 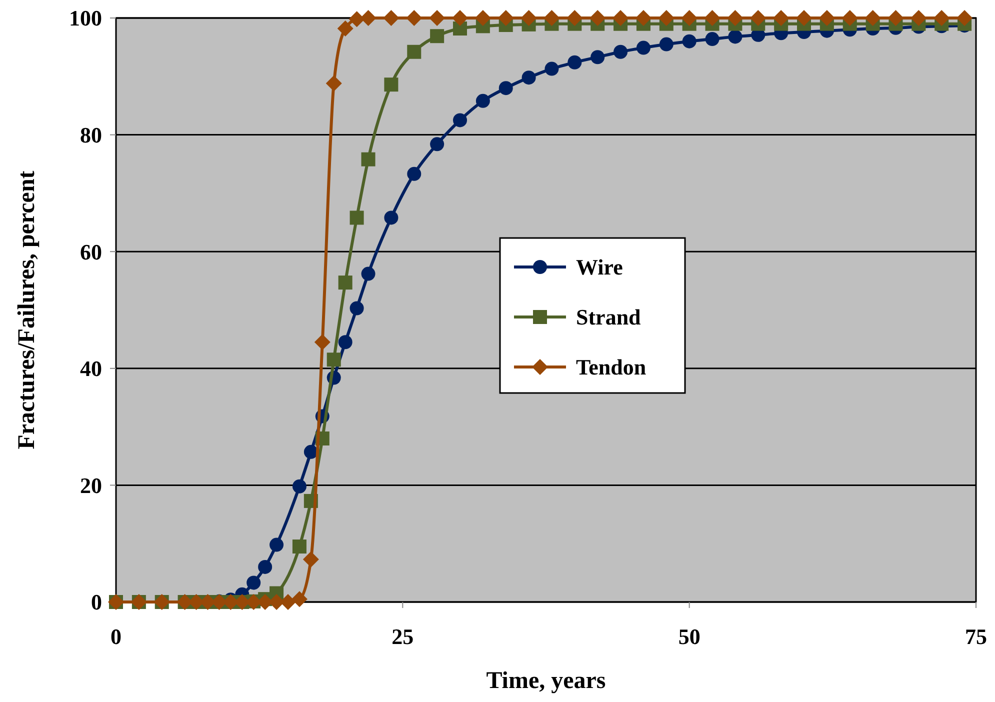 What do you see at coordinates (546, 681) in the screenshot?
I see `x-axis-title: Time, years` at bounding box center [546, 681].